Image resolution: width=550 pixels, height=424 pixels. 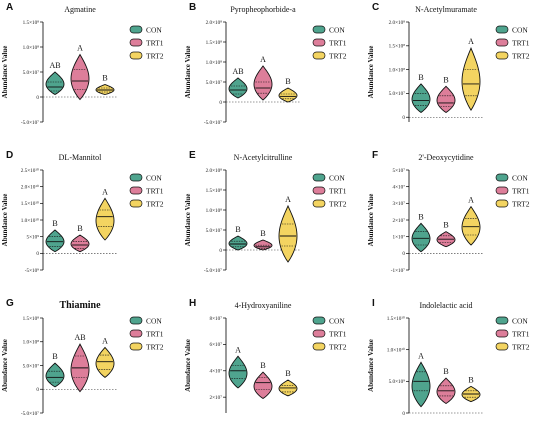 I want to click on y-tick-label: 2×10⁷, so click(x=398, y=221).